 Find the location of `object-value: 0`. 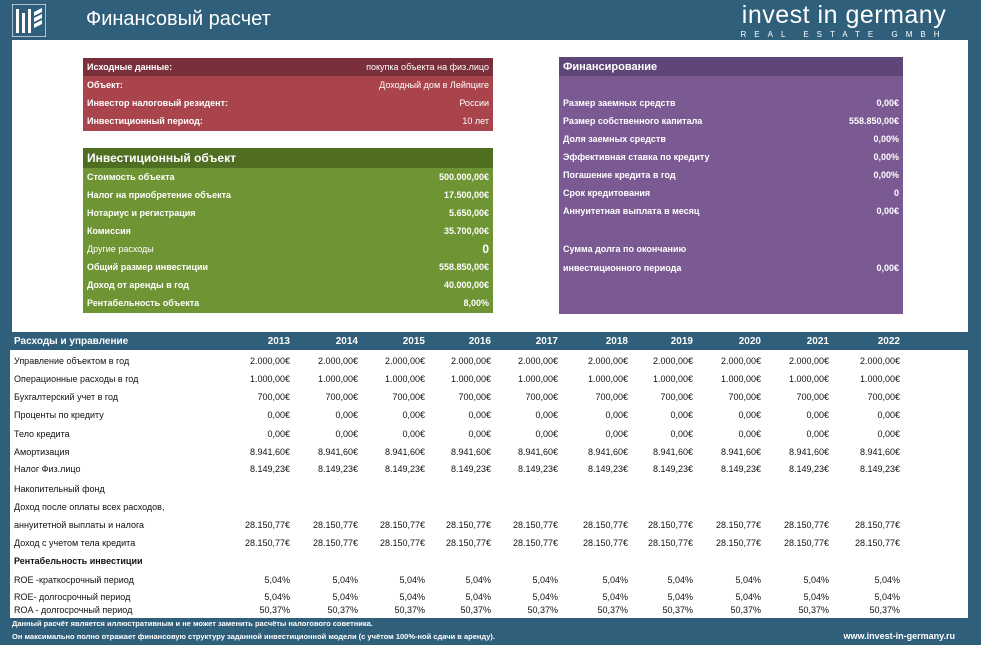

object-value: 0 is located at coordinates (485, 249).